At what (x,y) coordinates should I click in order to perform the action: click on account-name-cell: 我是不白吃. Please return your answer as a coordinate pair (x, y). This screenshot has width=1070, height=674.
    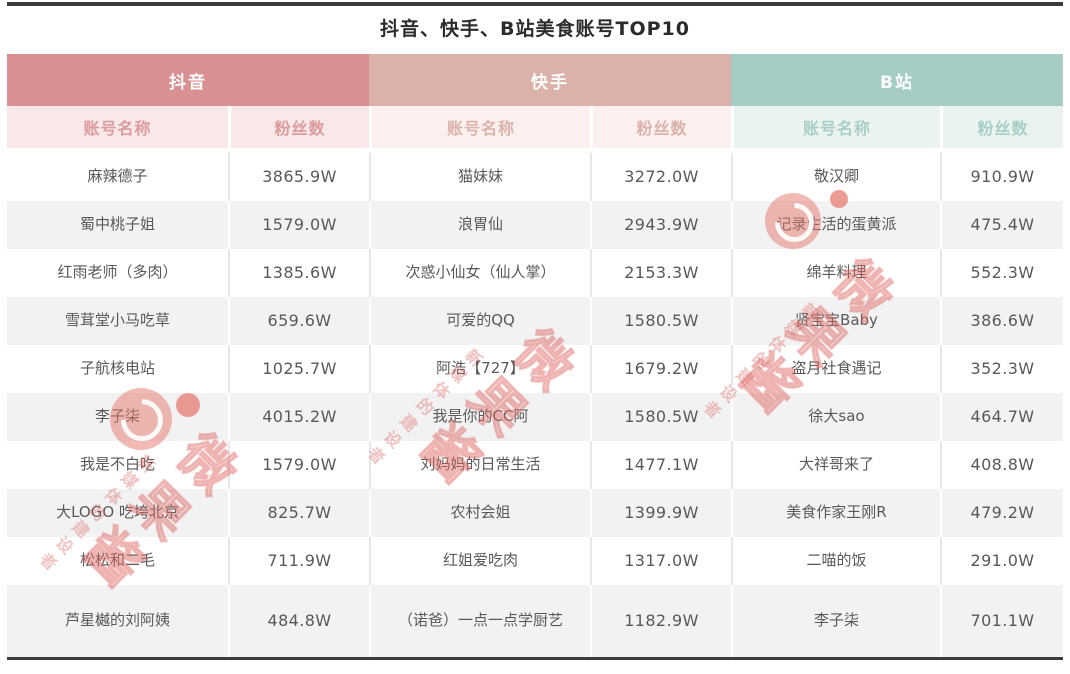
    Looking at the image, I should click on (117, 465).